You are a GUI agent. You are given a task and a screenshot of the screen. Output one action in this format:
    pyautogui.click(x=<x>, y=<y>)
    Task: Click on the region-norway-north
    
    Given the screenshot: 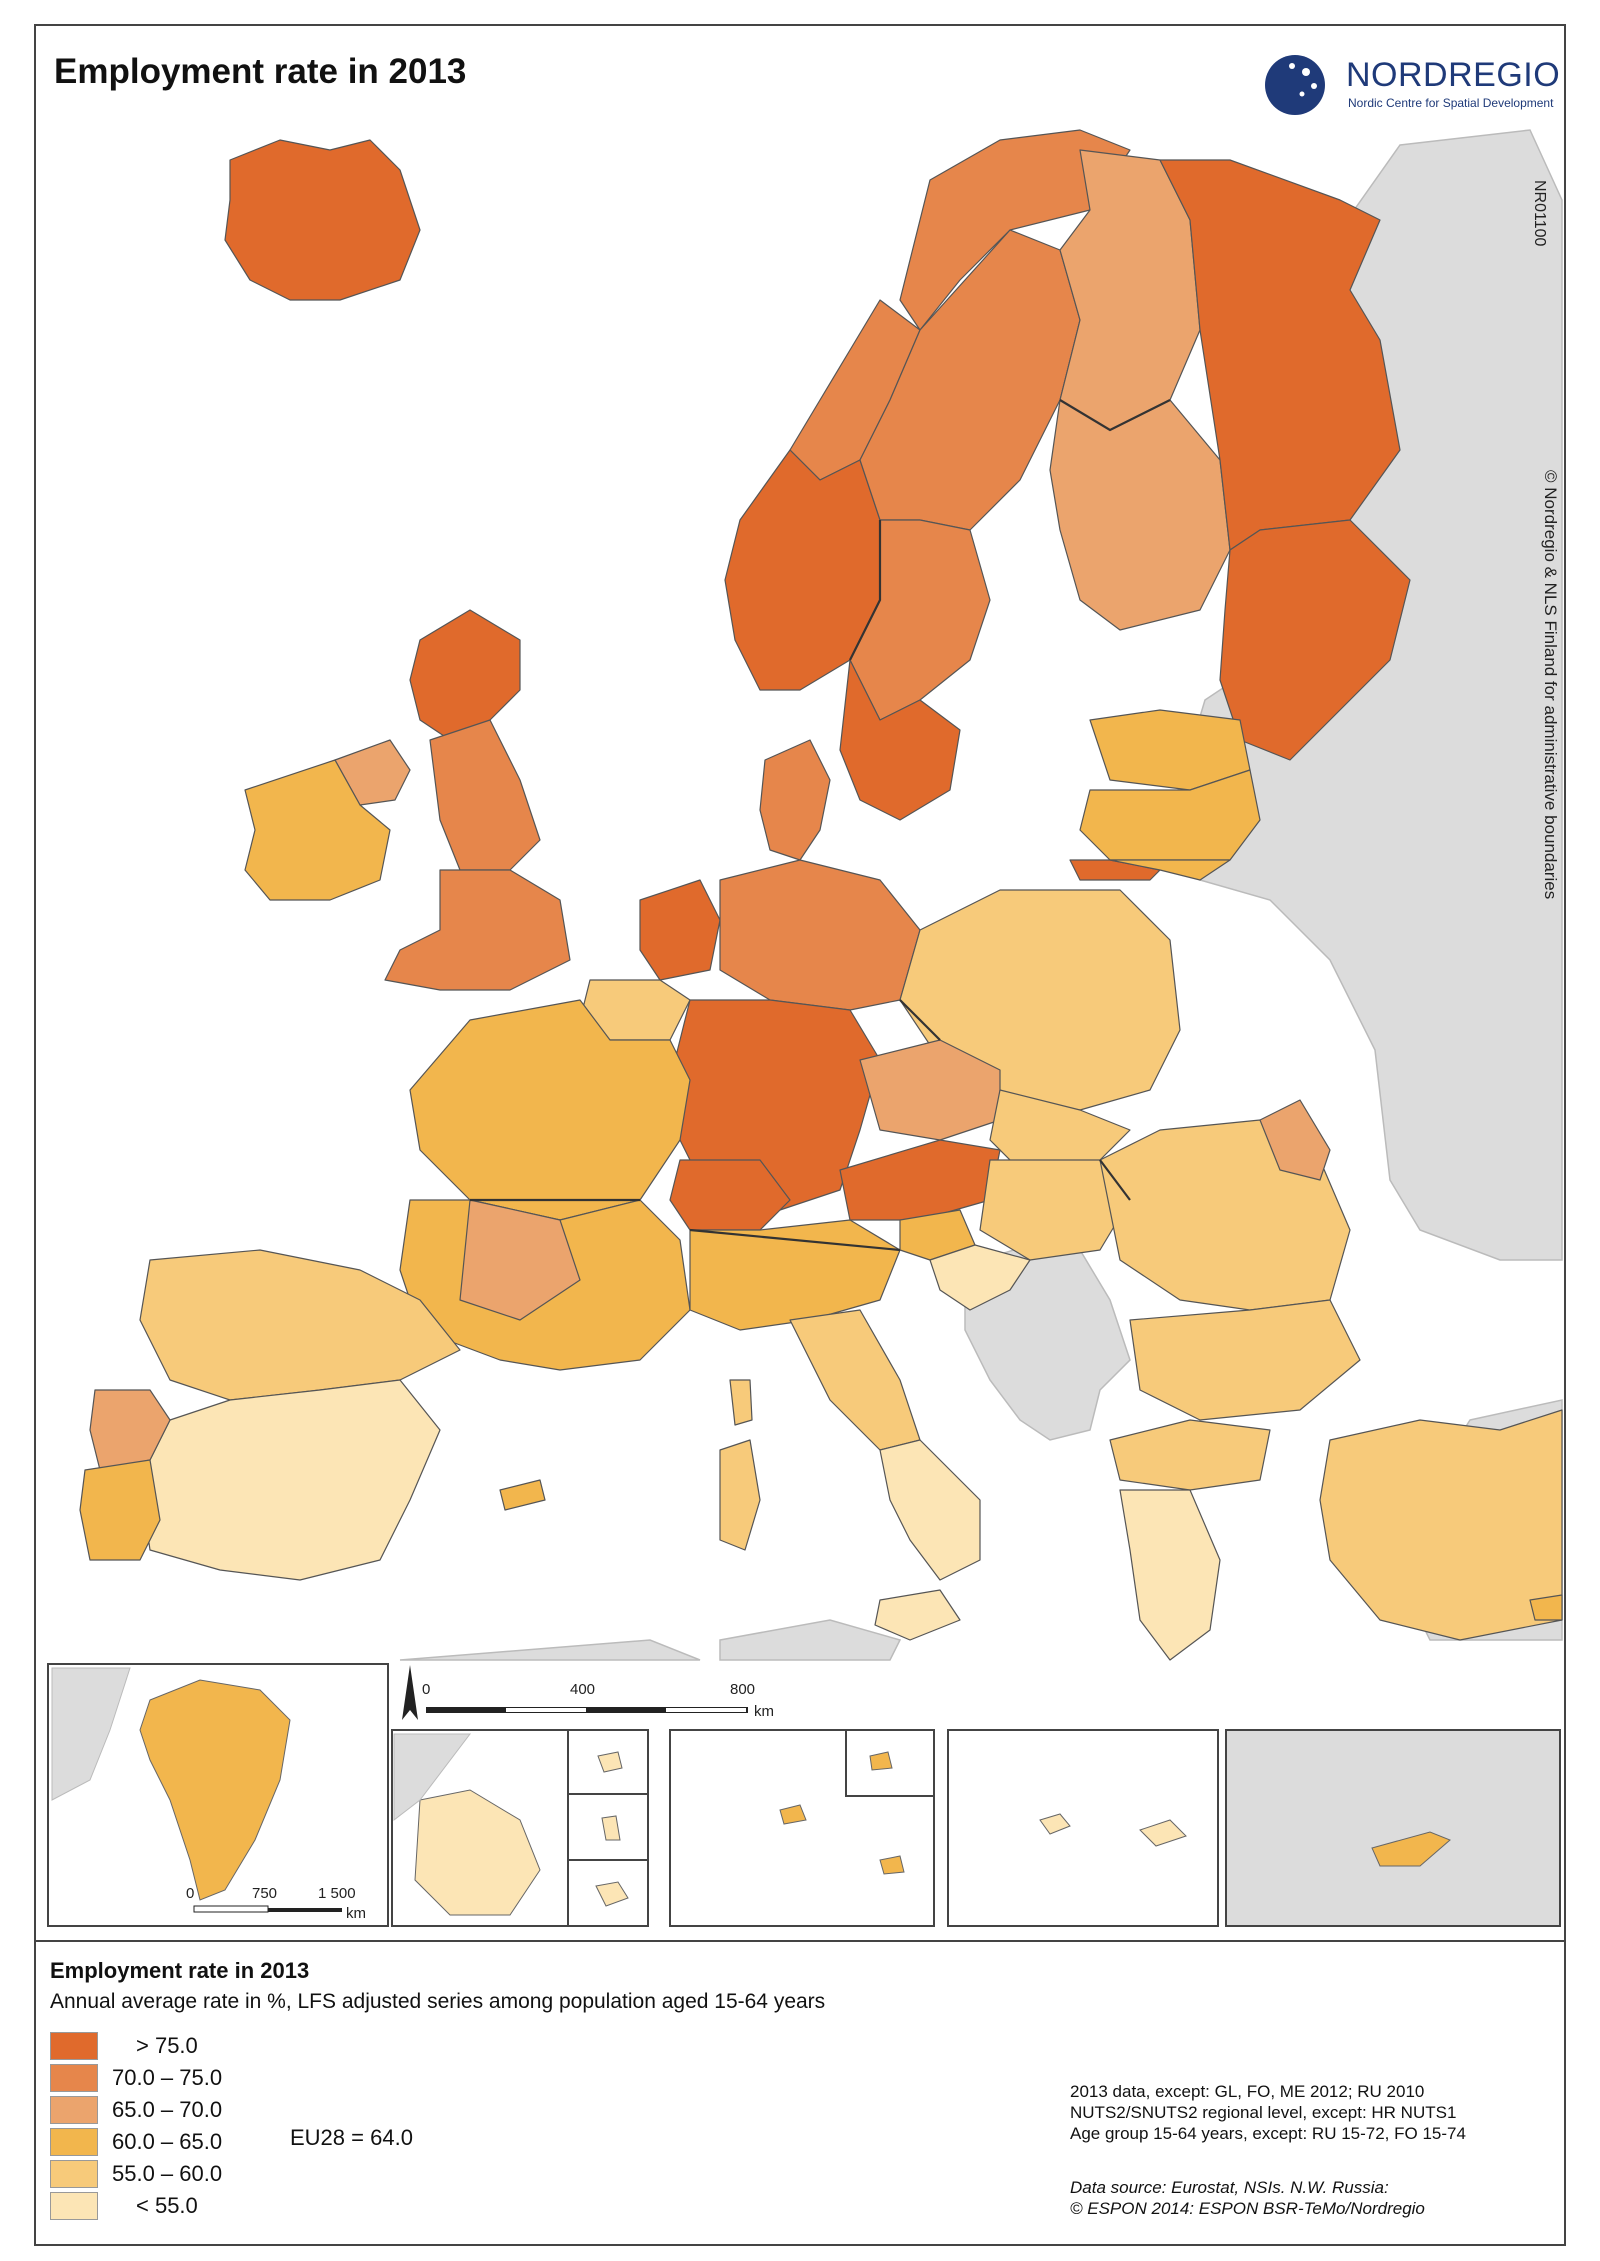 What is the action you would take?
    pyautogui.click(x=1015, y=230)
    